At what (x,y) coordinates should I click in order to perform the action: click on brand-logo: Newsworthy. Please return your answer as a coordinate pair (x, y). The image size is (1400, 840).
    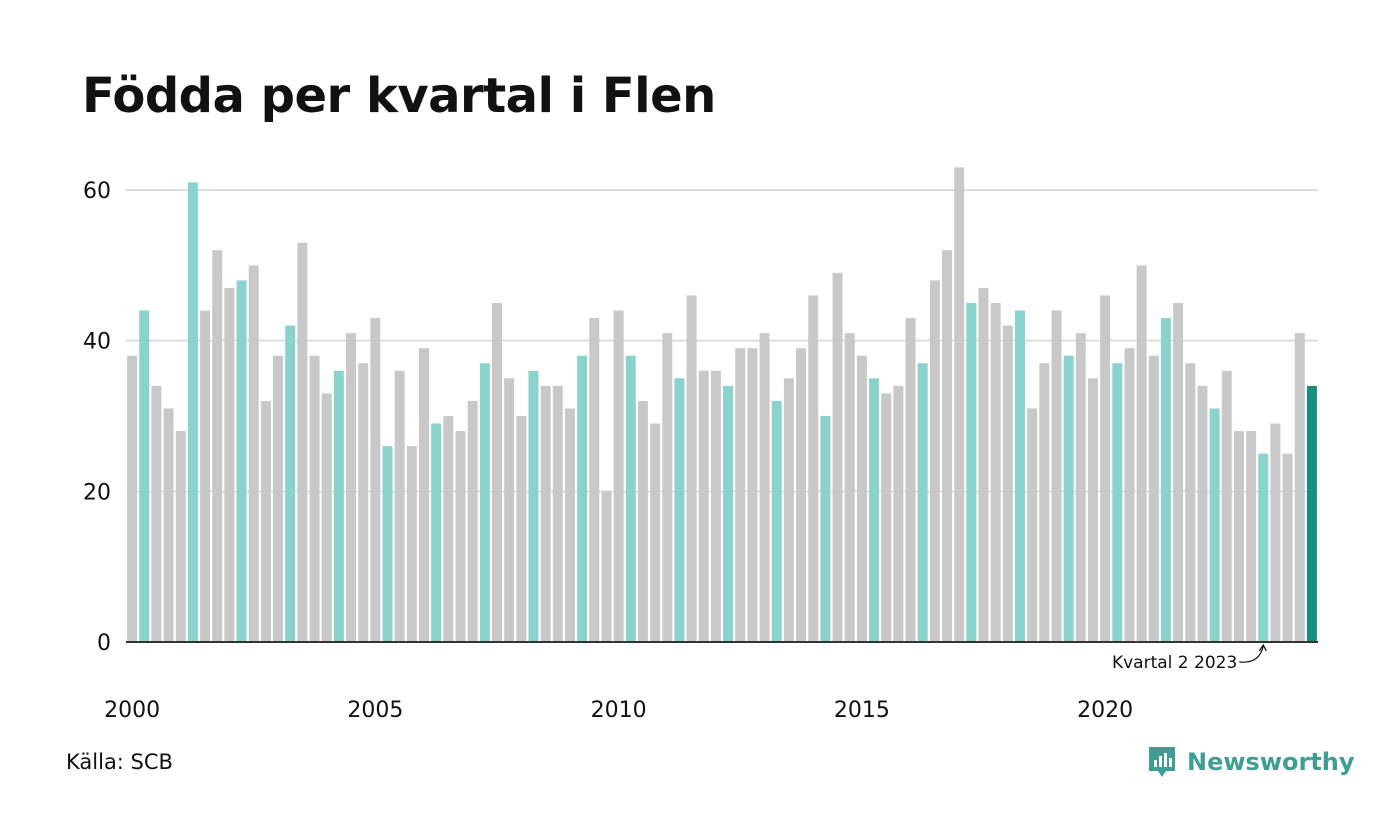
    Looking at the image, I should click on (1251, 762).